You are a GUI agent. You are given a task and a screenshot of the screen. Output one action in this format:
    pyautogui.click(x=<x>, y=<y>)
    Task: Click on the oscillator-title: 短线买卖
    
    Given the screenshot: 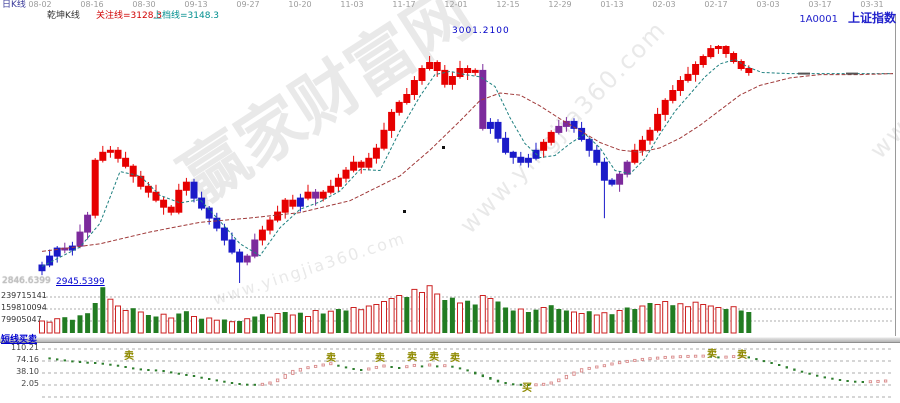 What is the action you would take?
    pyautogui.click(x=19, y=340)
    